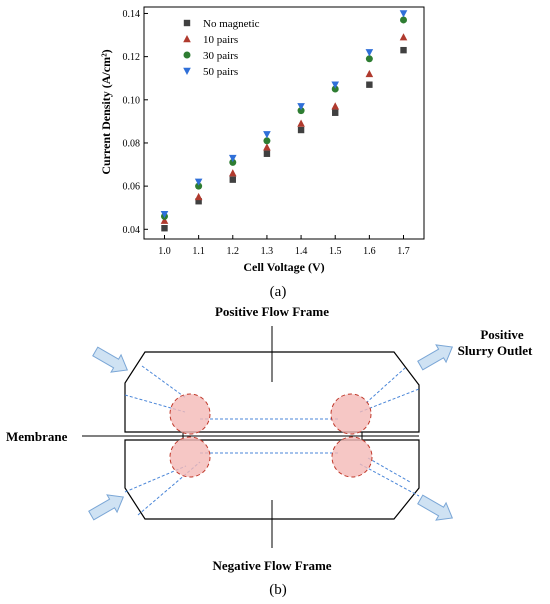  I want to click on panel-a-label: (a), so click(278, 292).